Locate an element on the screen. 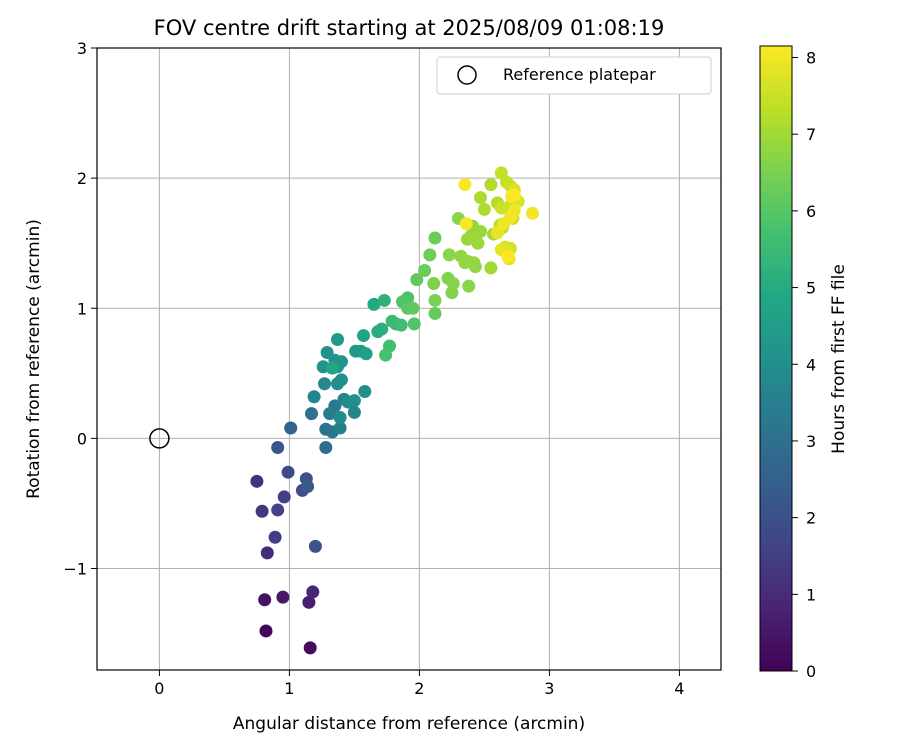  x-tick-label: 2 is located at coordinates (419, 688).